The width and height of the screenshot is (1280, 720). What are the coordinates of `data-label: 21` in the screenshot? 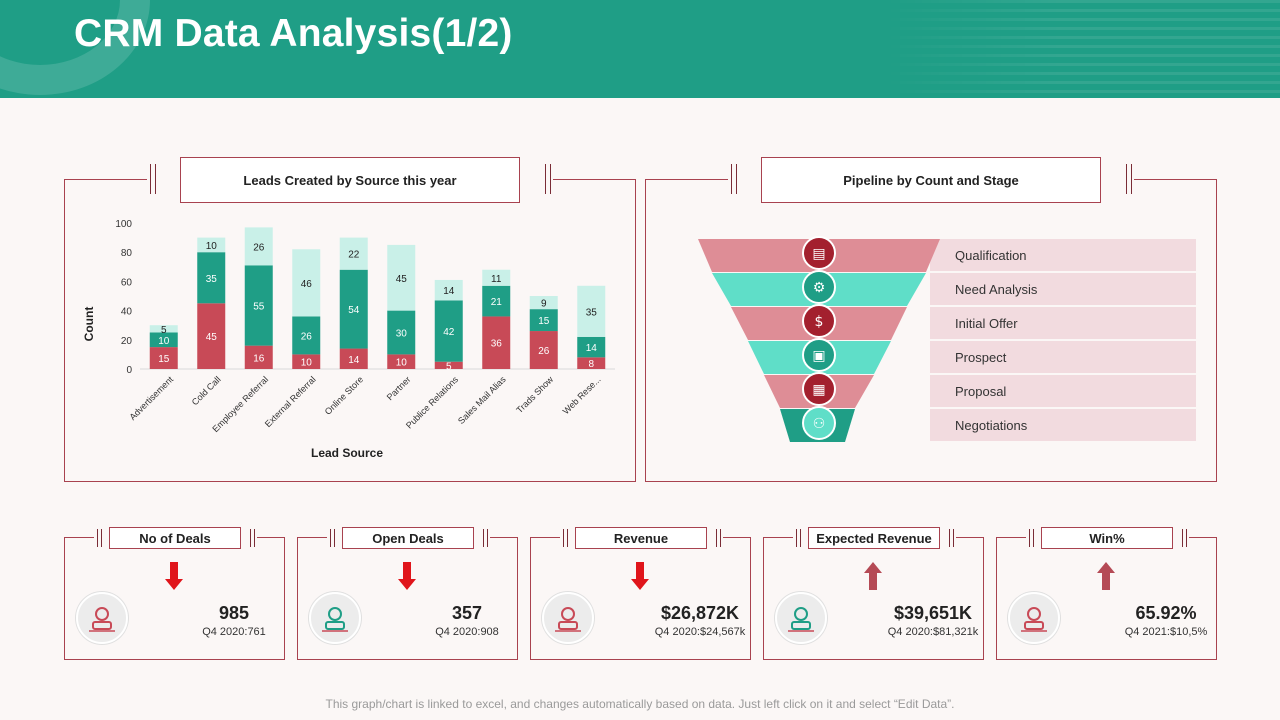 It's located at (497, 302).